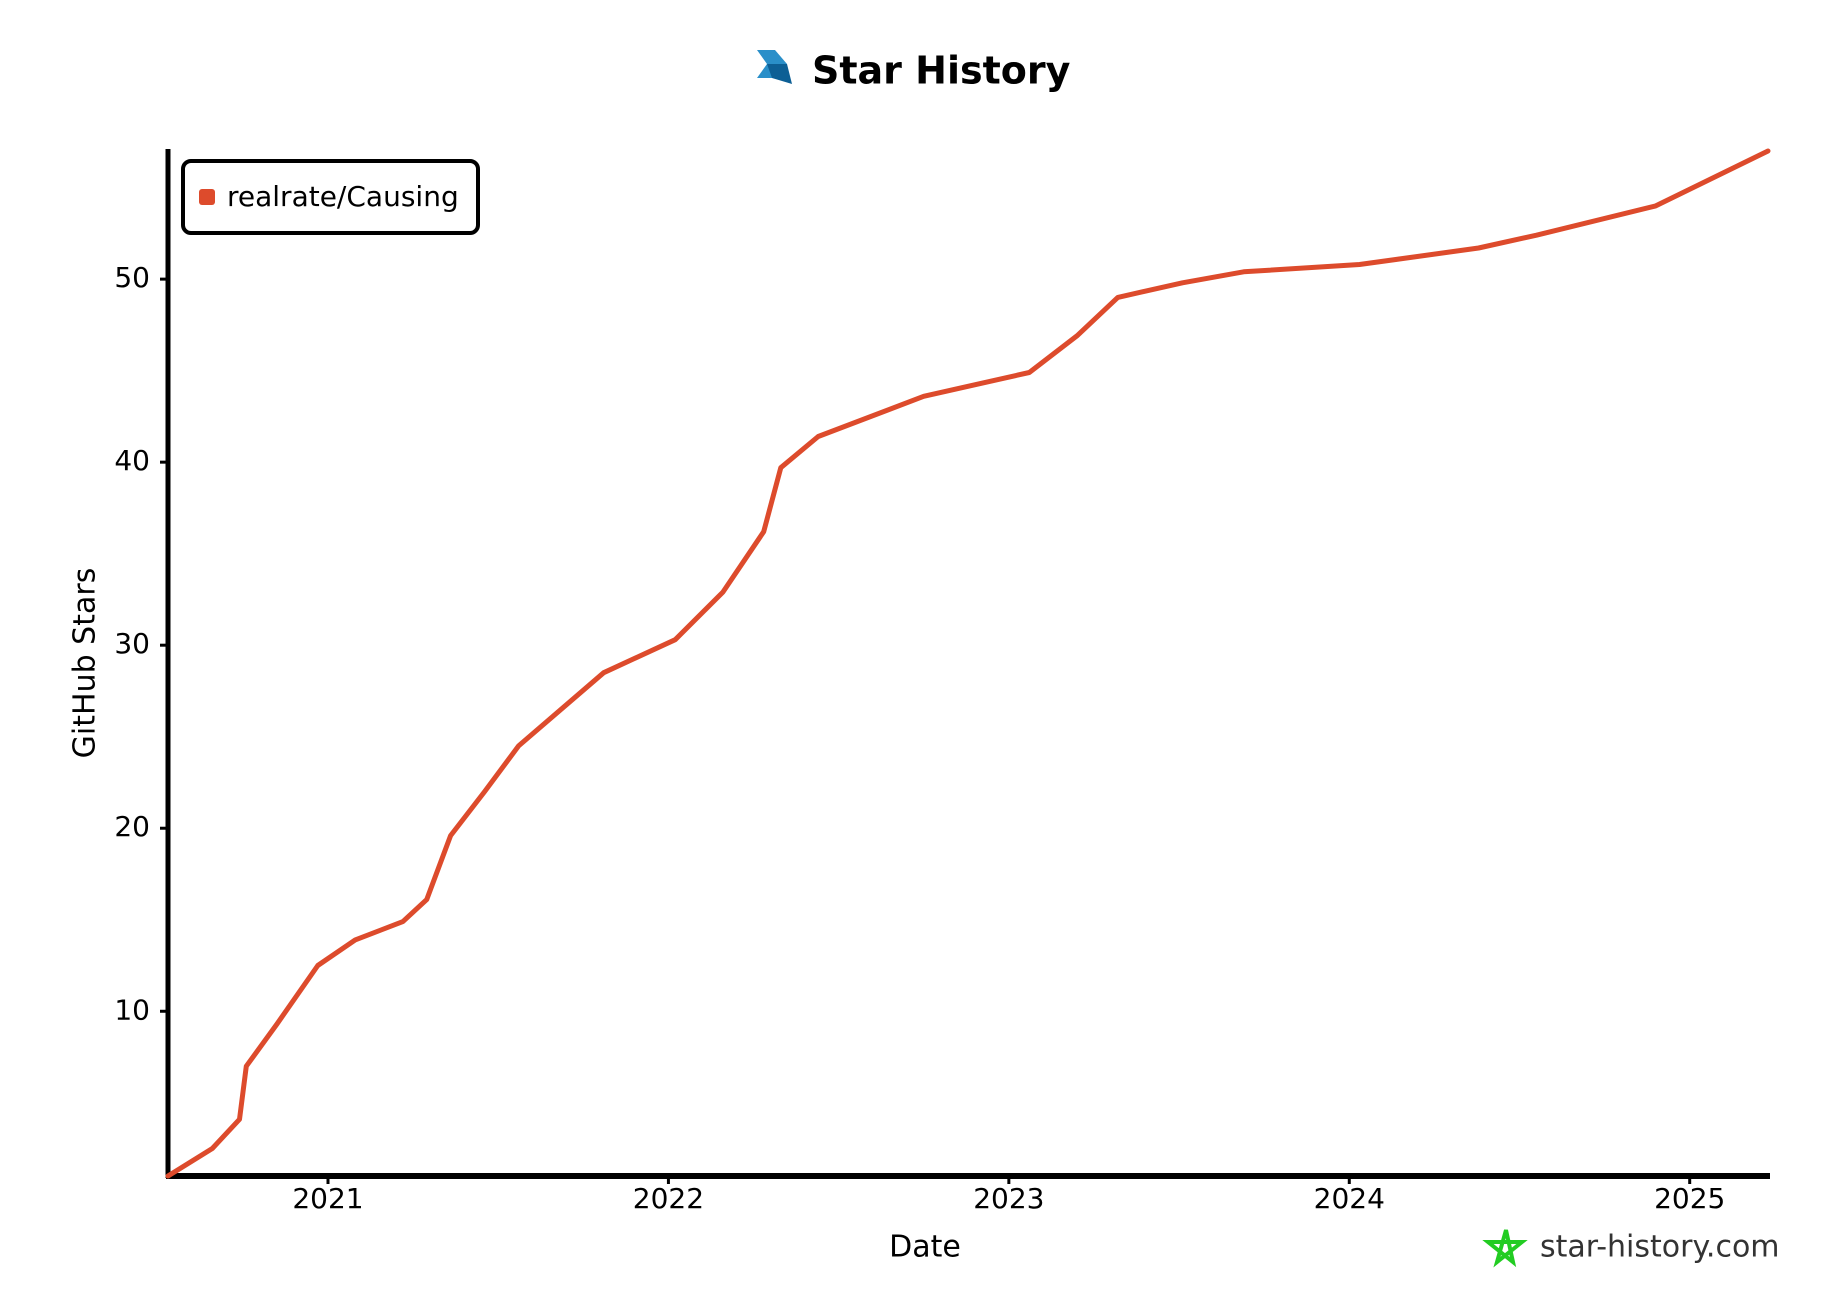  What do you see at coordinates (132, 643) in the screenshot?
I see `y-tick-label: 30` at bounding box center [132, 643].